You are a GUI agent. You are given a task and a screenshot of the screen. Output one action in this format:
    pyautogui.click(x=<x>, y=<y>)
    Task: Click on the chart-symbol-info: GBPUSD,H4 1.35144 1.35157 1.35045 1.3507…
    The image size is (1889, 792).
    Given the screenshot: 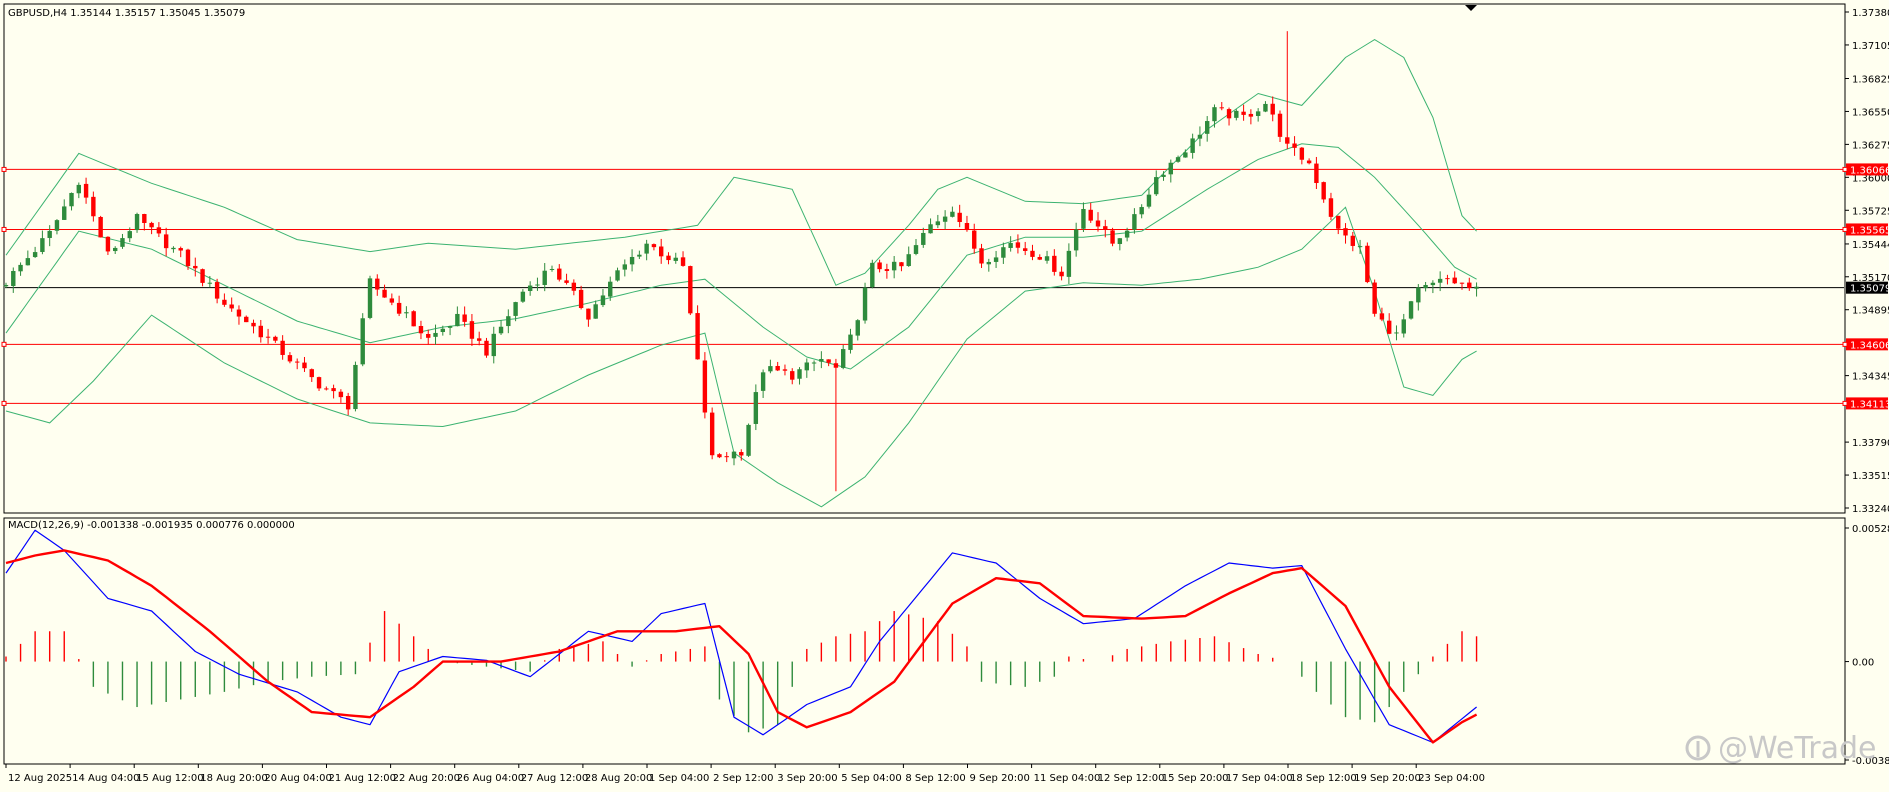 What is the action you would take?
    pyautogui.click(x=126, y=13)
    